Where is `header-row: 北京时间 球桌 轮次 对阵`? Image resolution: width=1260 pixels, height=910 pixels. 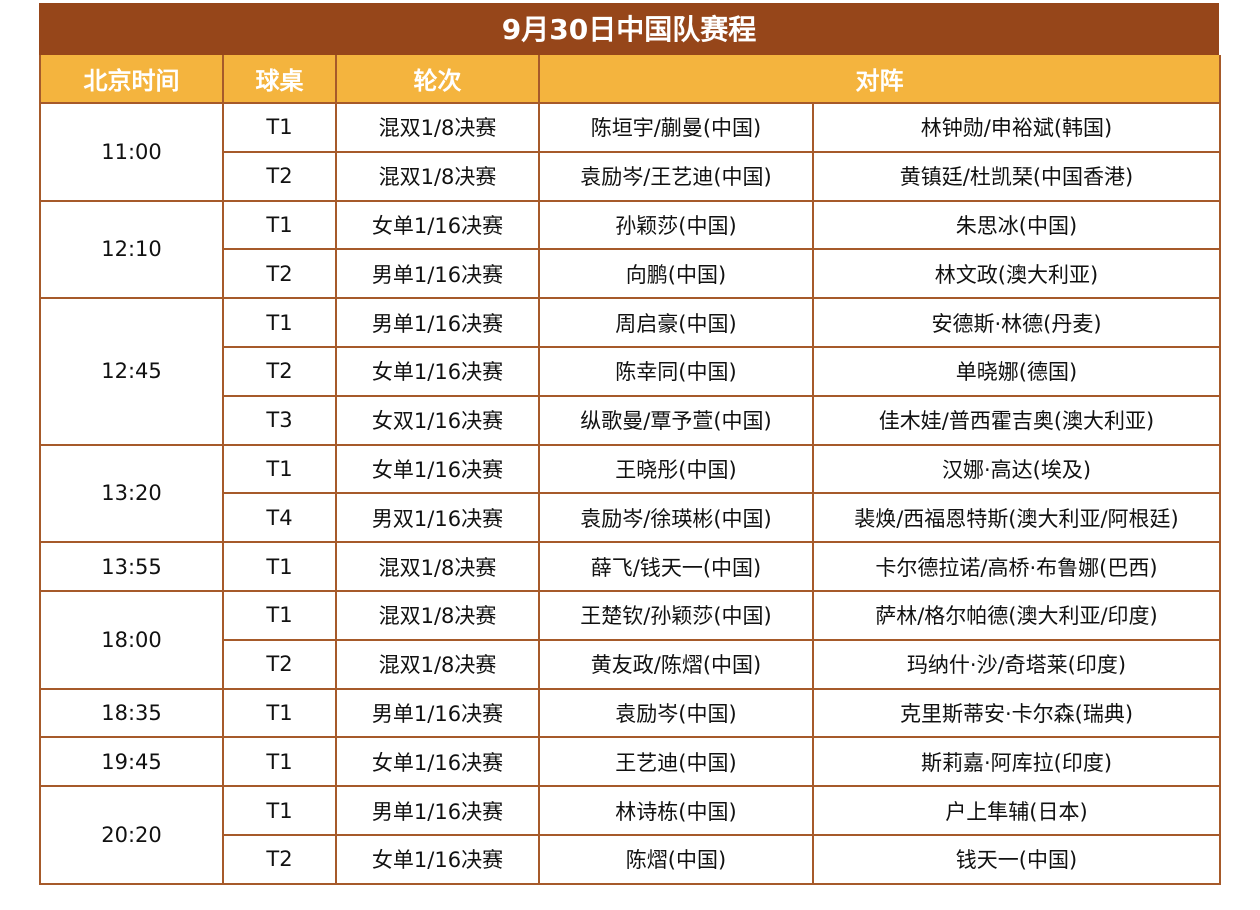
header-row: 北京时间 球桌 轮次 对阵 is located at coordinates (630, 79).